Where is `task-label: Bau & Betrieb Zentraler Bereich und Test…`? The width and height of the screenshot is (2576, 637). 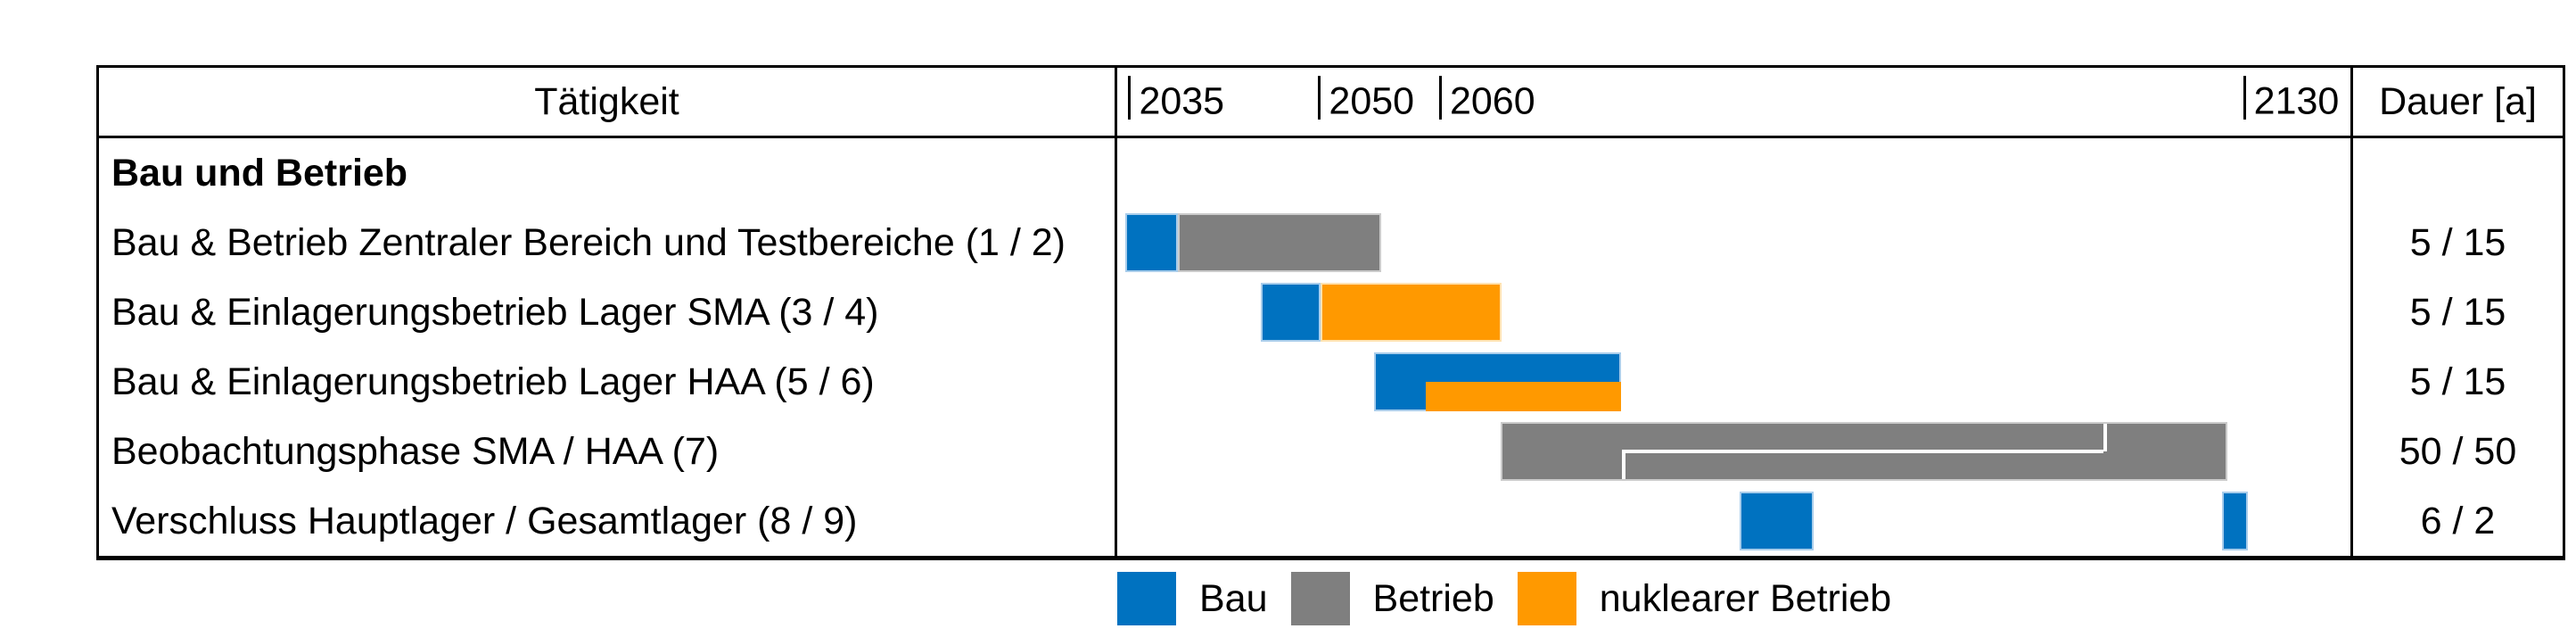
task-label: Bau & Betrieb Zentraler Bereich und Test… is located at coordinates (608, 242).